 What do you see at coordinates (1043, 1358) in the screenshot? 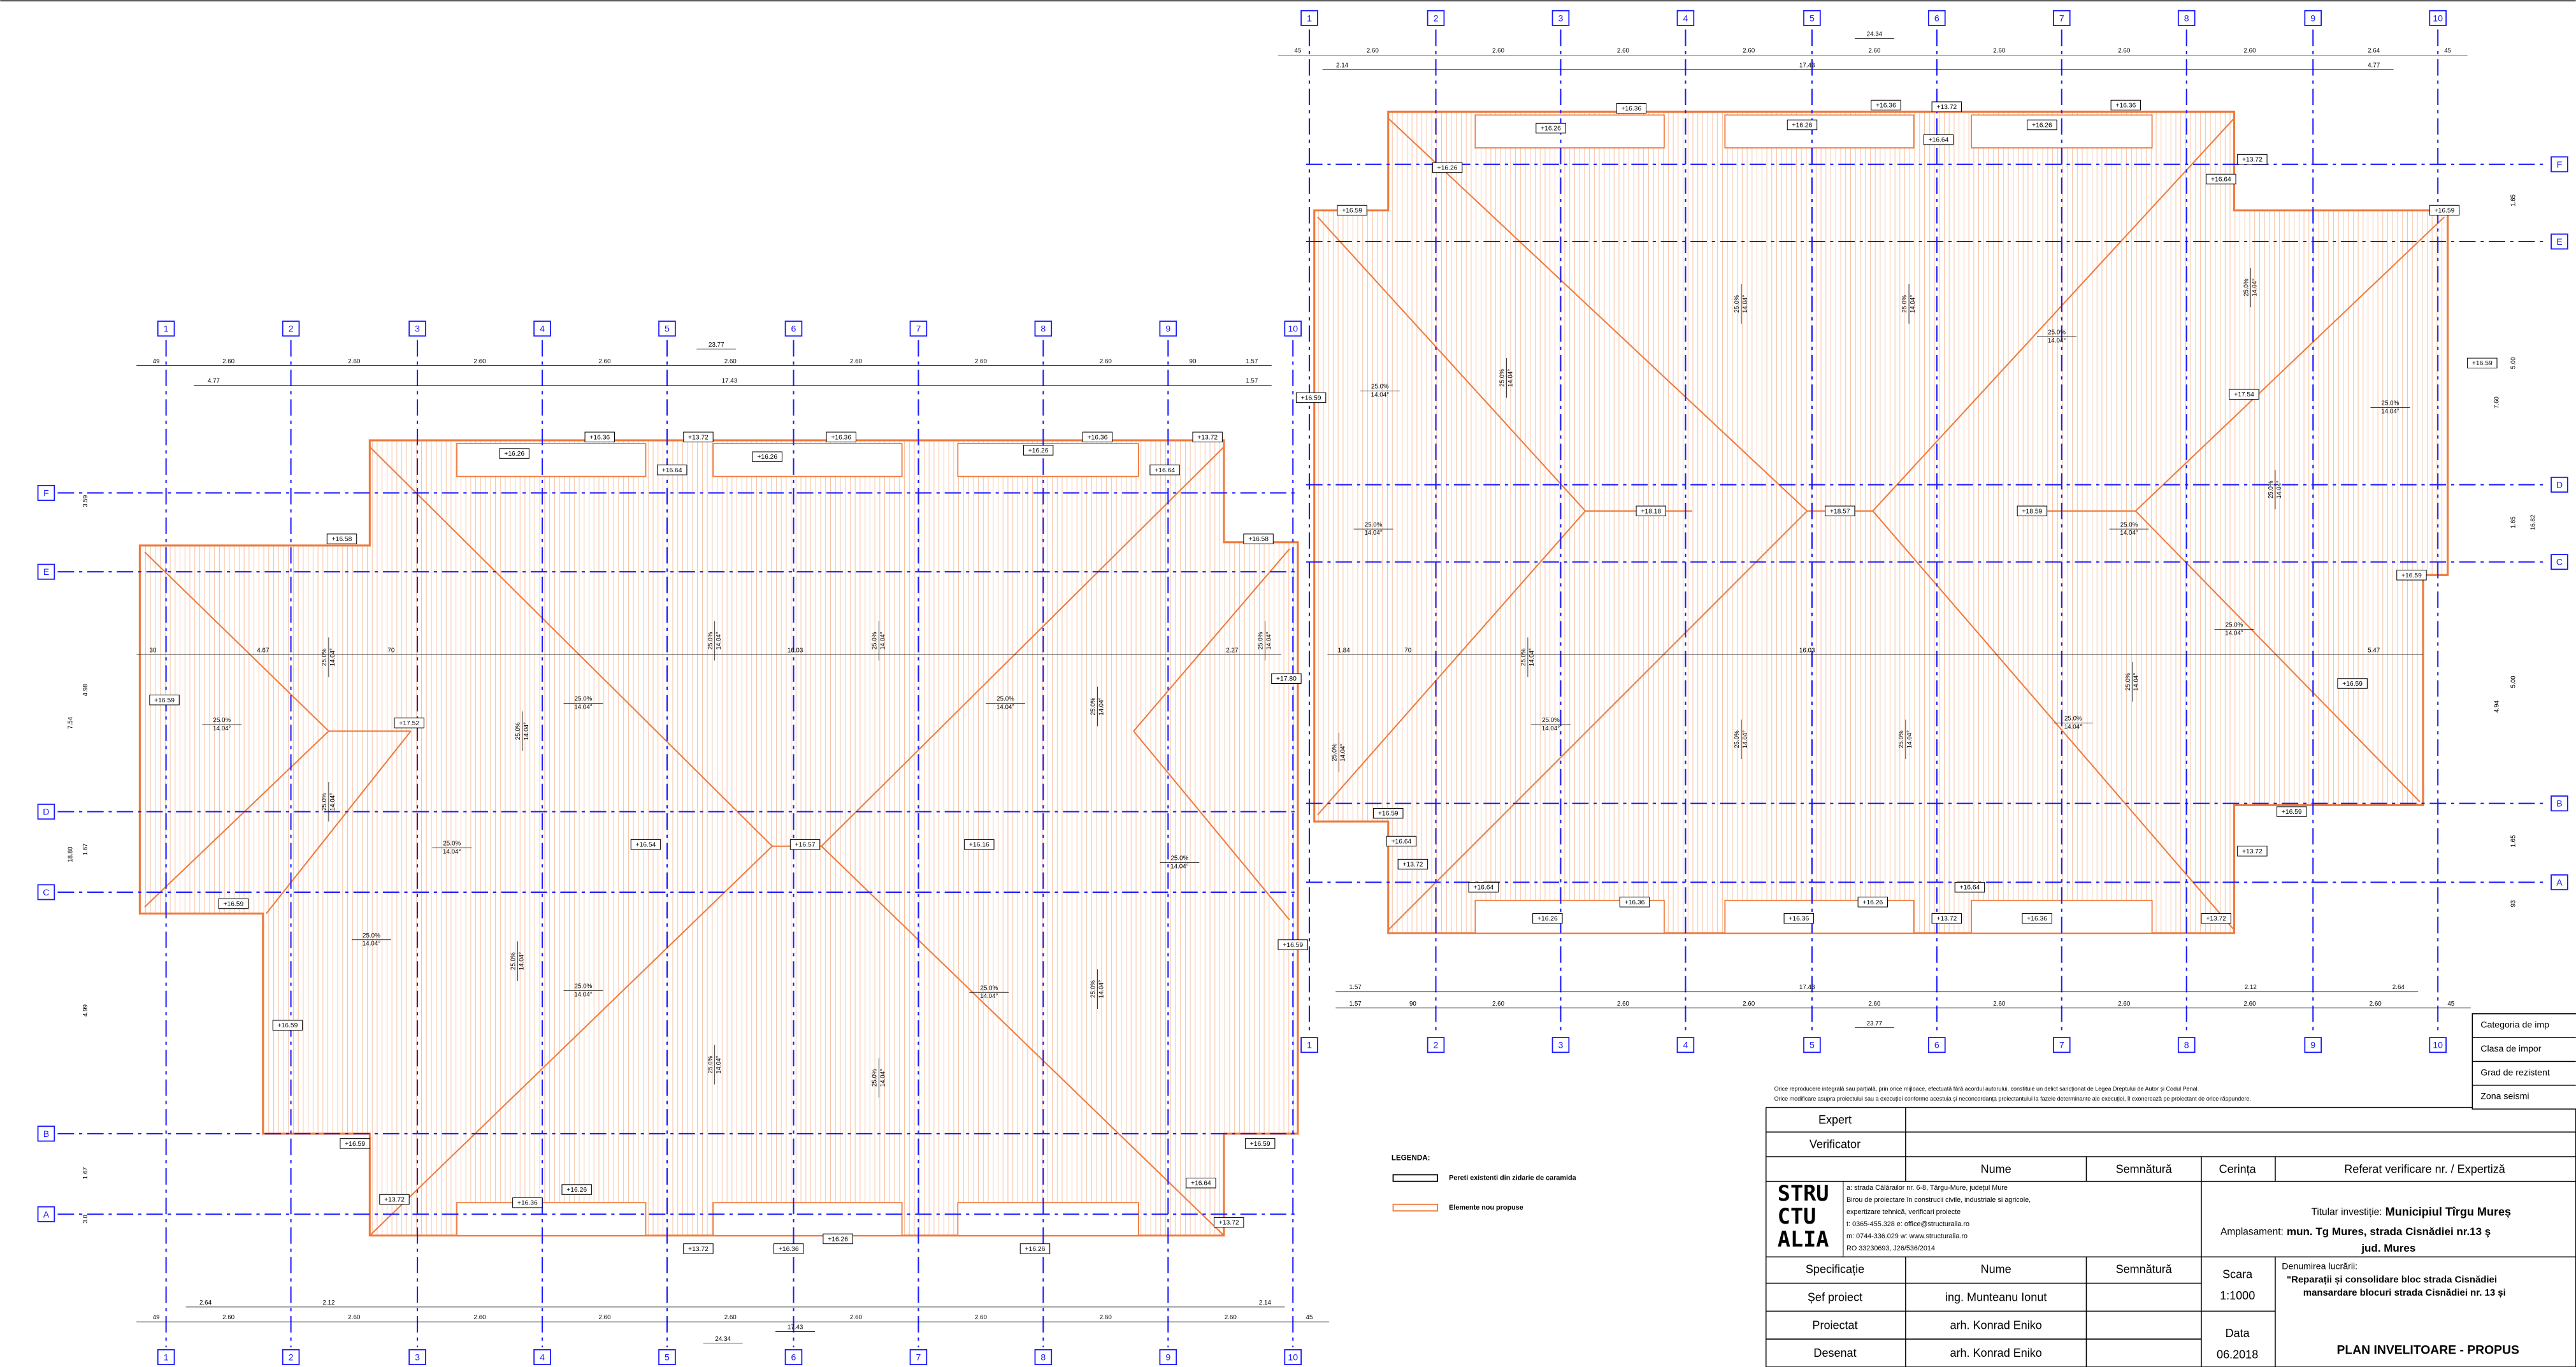
I see `axis-label: 8` at bounding box center [1043, 1358].